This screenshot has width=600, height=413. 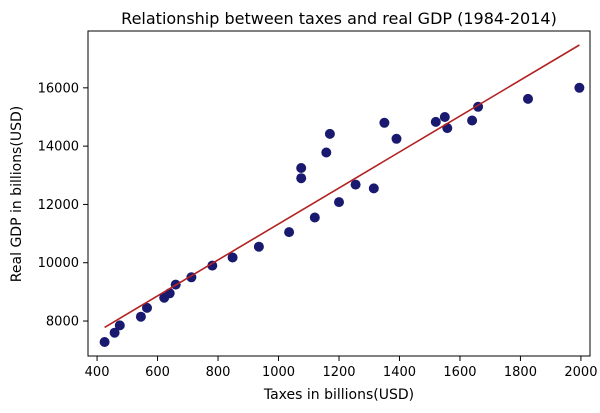 I want to click on y-axis-label: Real GDP in billions(USD), so click(x=17, y=194).